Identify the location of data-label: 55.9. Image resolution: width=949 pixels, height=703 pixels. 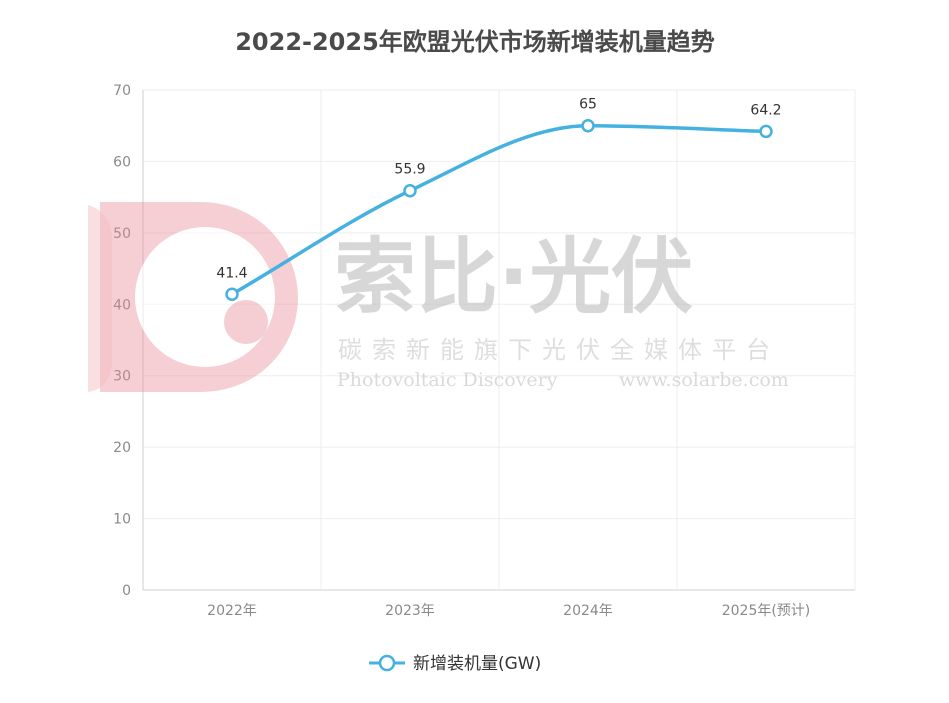
(409, 170).